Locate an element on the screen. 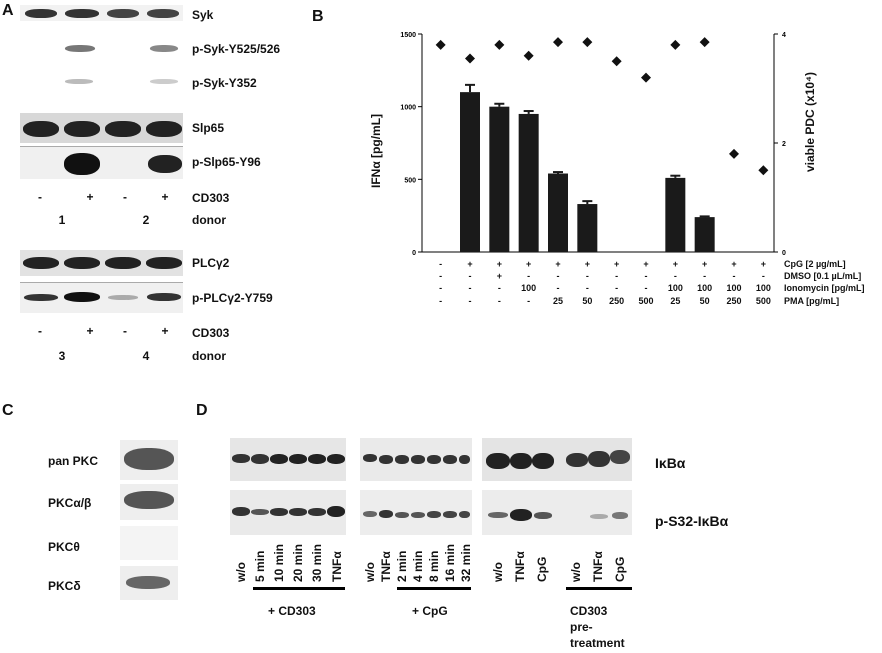 The width and height of the screenshot is (882, 653). pkc-blot is located at coordinates (149, 460).